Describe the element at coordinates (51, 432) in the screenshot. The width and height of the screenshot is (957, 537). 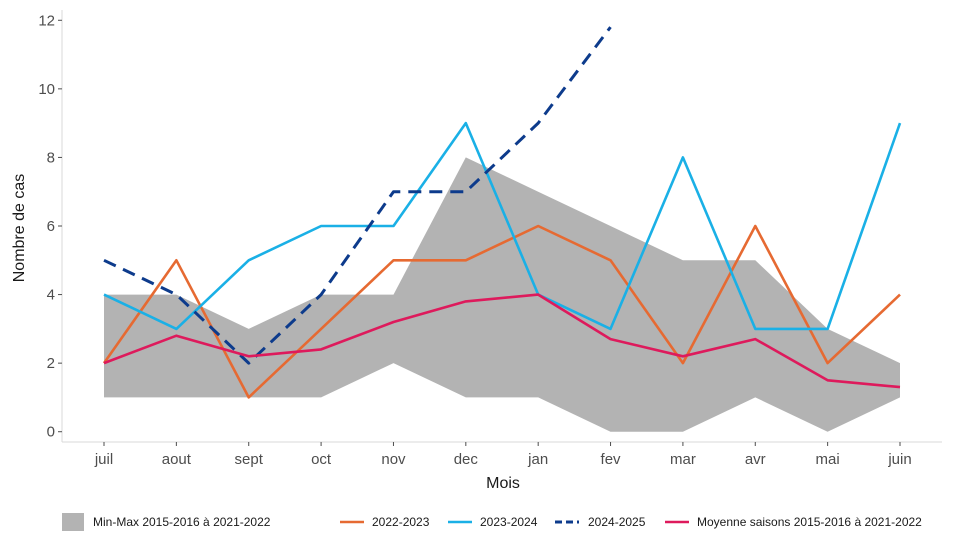
I see `y-tick-label: 0` at that location.